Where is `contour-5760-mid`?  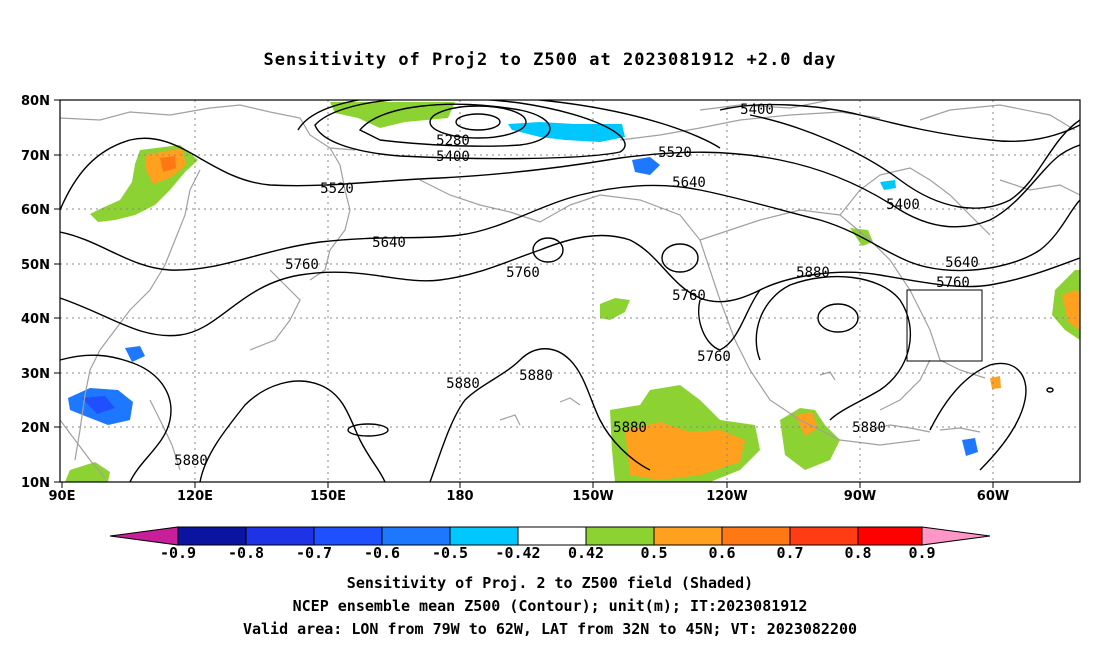
contour-5760-mid is located at coordinates (889, 304).